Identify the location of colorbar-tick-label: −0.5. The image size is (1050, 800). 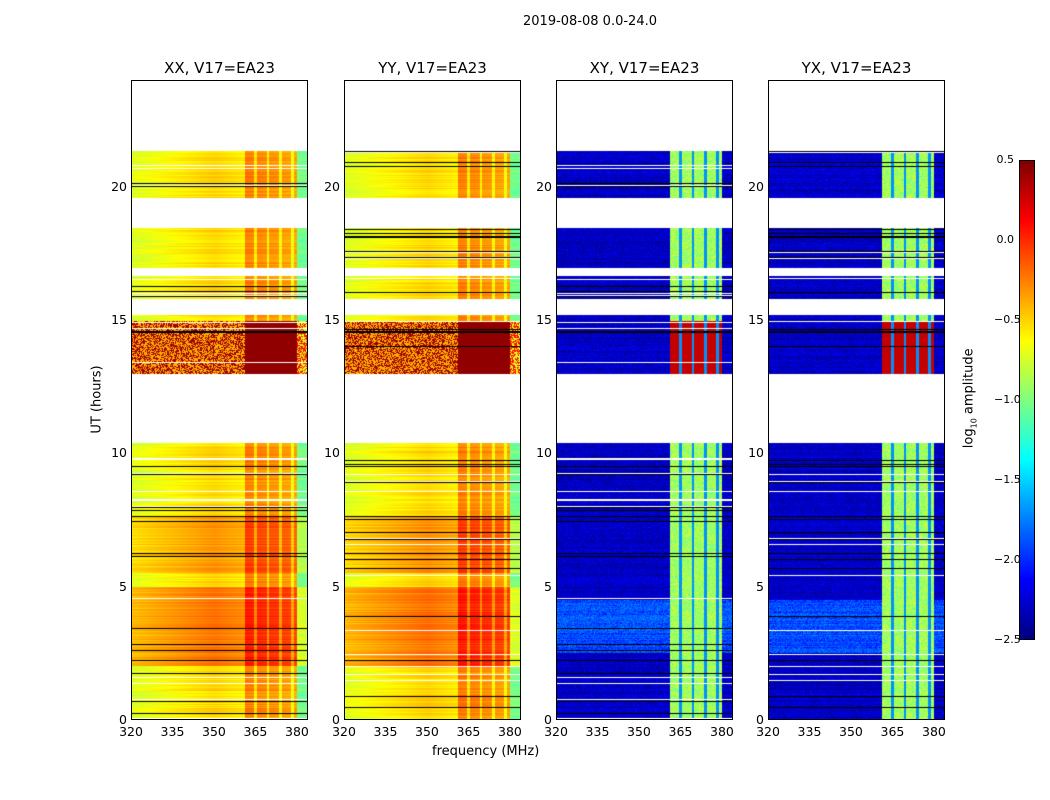
(1007, 319).